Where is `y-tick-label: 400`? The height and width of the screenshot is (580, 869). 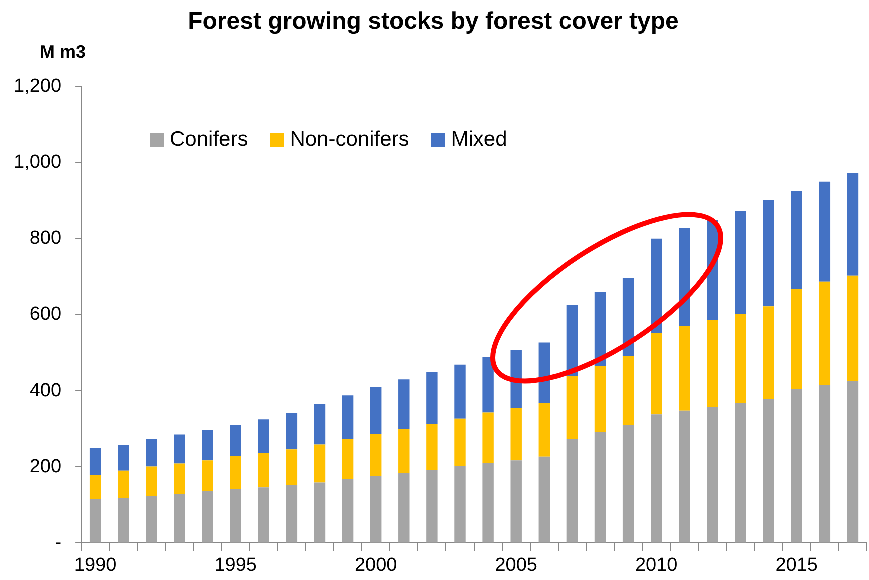 y-tick-label: 400 is located at coordinates (46, 391).